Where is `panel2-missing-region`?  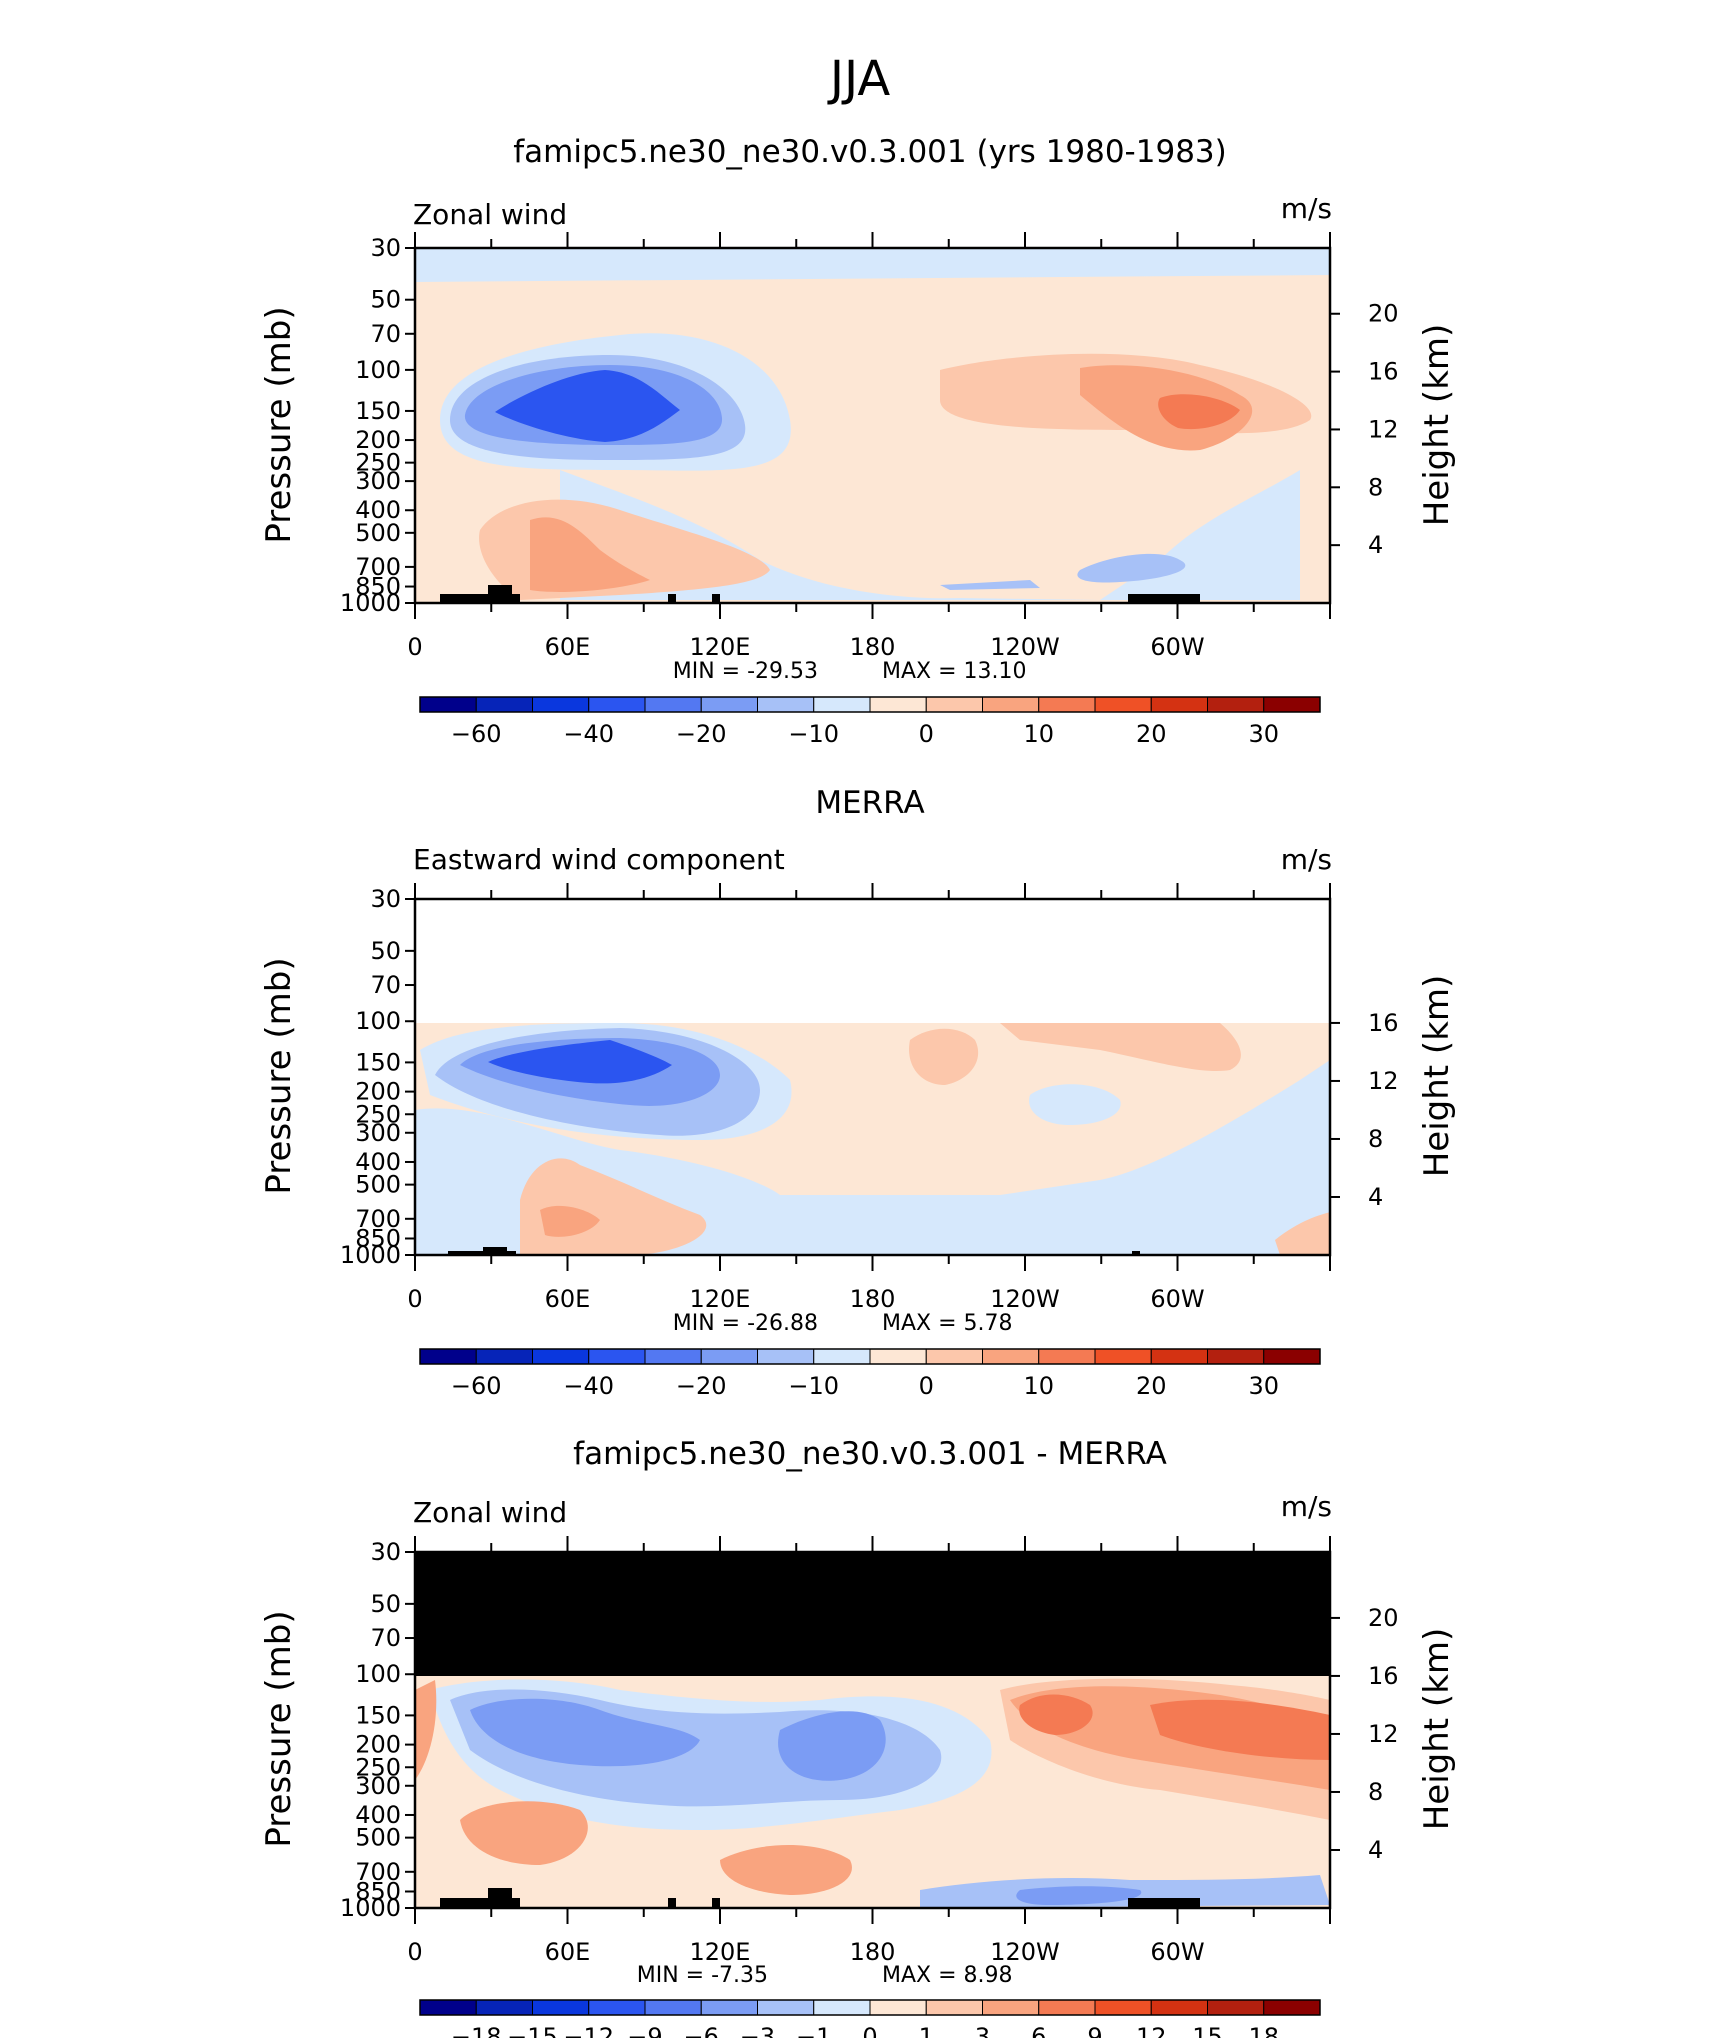
panel2-missing-region is located at coordinates (872, 961).